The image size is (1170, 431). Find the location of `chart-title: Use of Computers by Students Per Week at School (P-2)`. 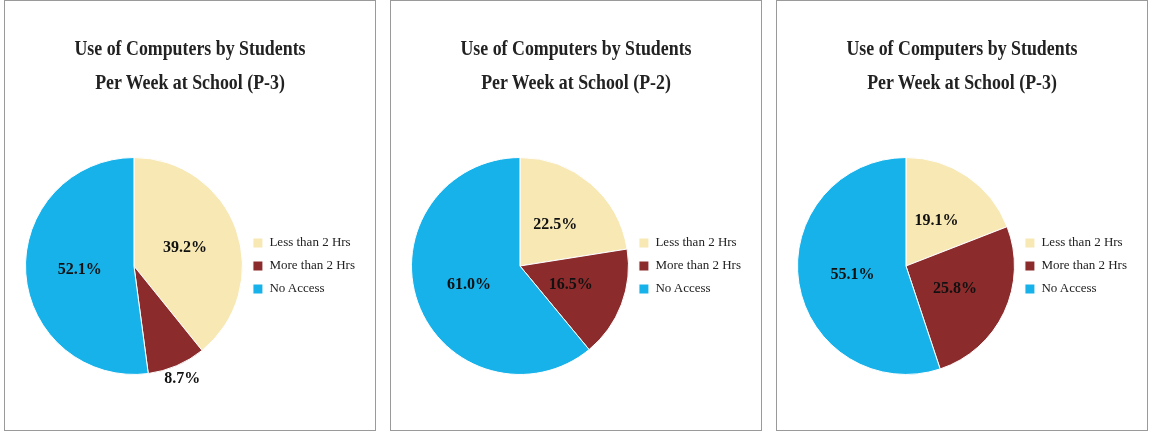

chart-title: Use of Computers by Students Per Week at School (P-2) is located at coordinates (576, 65).